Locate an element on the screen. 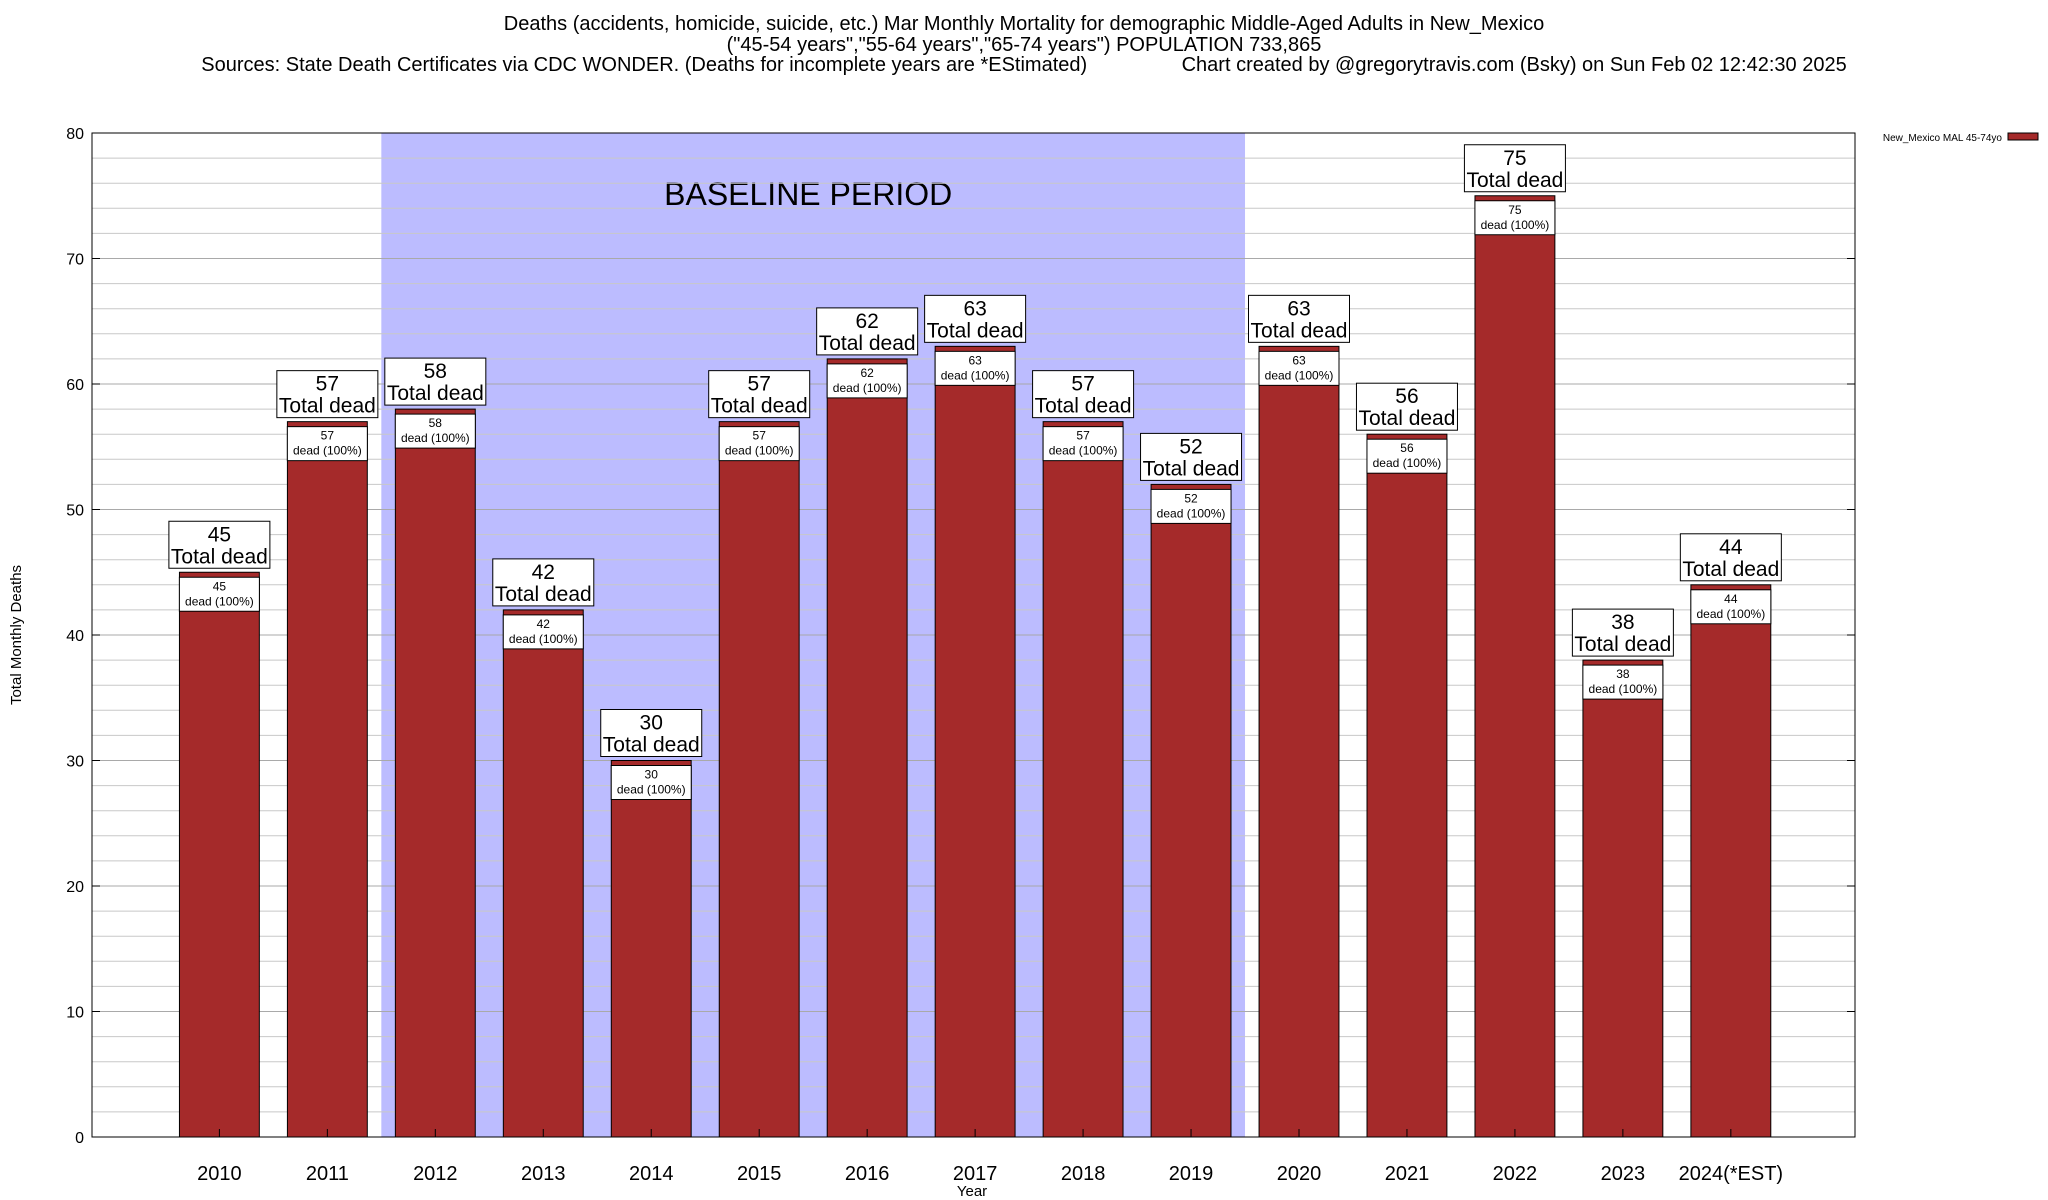  total-value-label: 56 is located at coordinates (1406, 396).